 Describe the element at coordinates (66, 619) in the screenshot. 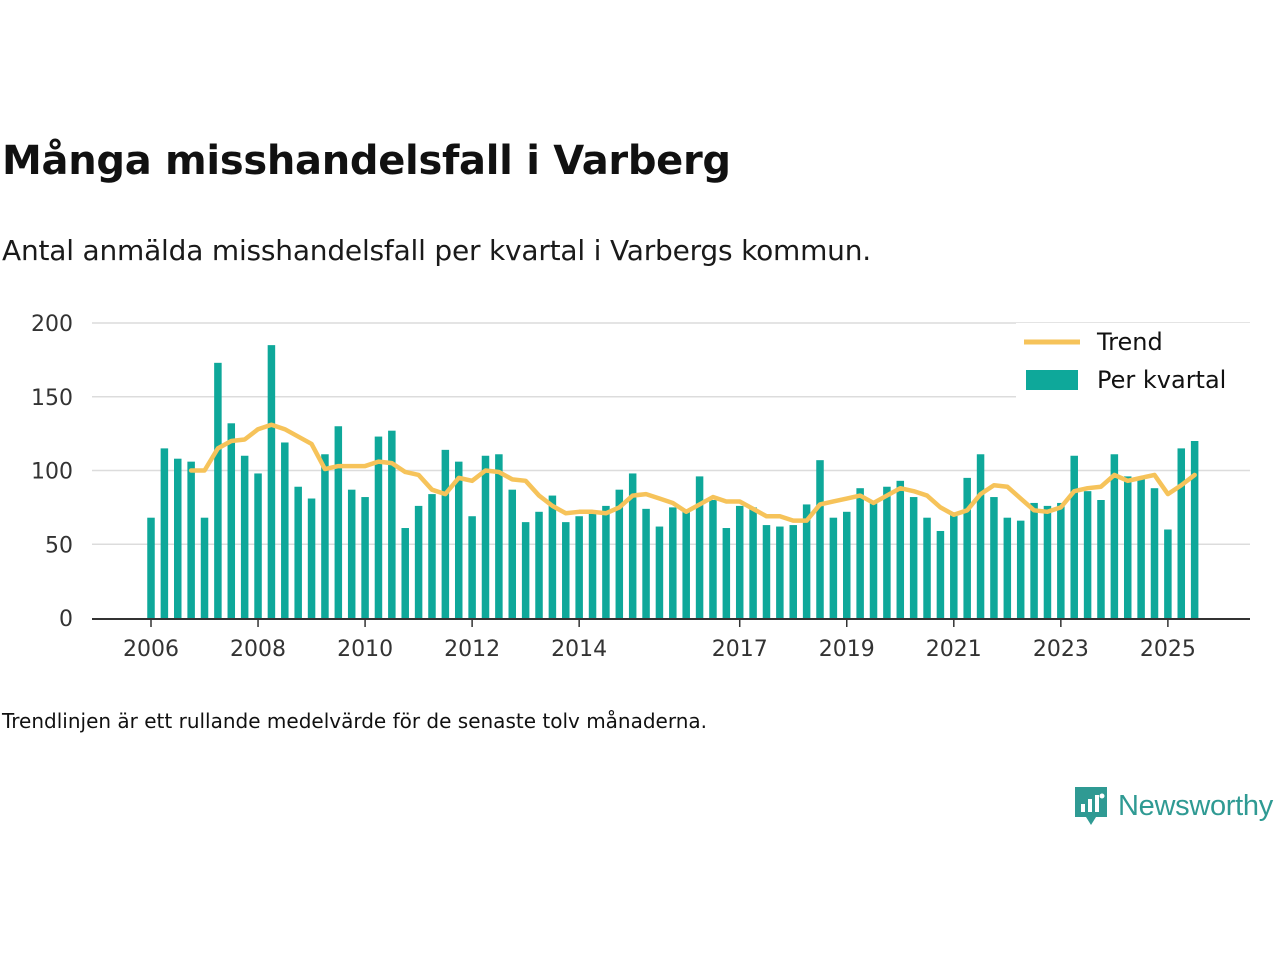

I see `y-tick-label: 0` at that location.